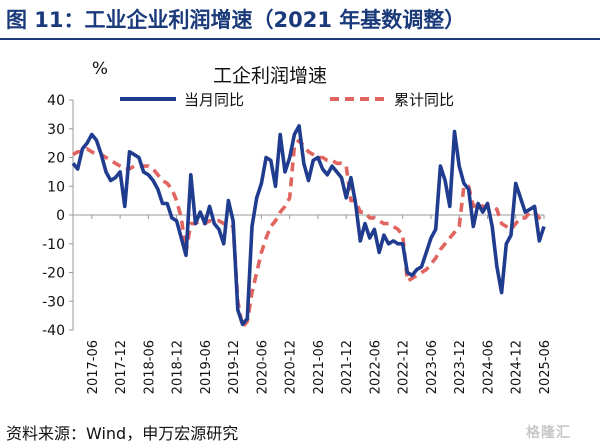 The width and height of the screenshot is (602, 447). Describe the element at coordinates (149, 367) in the screenshot. I see `x-tick-label: 2018-06` at that location.